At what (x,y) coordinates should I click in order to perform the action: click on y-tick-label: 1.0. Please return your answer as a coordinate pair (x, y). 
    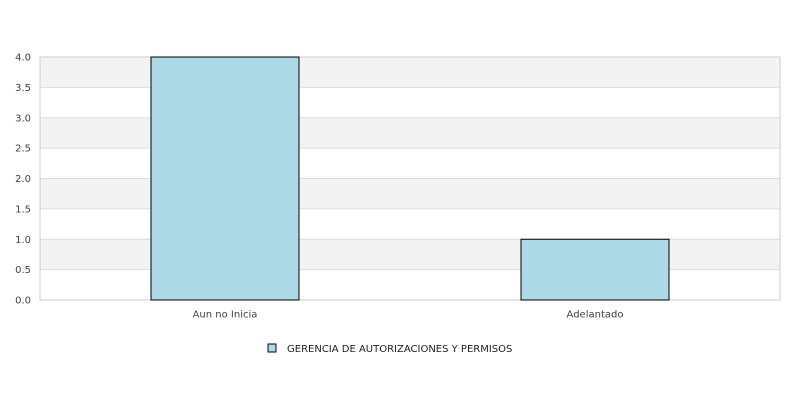
    Looking at the image, I should click on (23, 240).